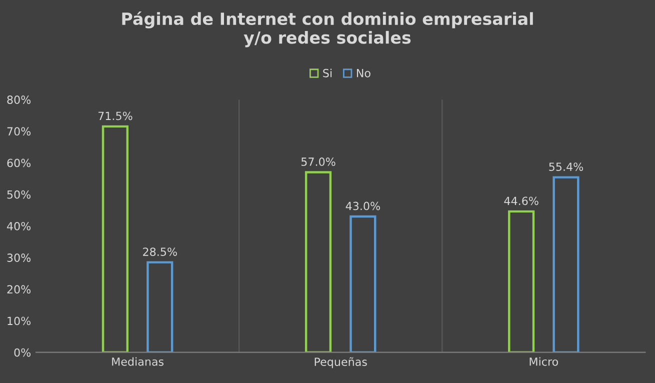 The height and width of the screenshot is (383, 655). What do you see at coordinates (544, 361) in the screenshot?
I see `x-tick-label: Micro` at bounding box center [544, 361].